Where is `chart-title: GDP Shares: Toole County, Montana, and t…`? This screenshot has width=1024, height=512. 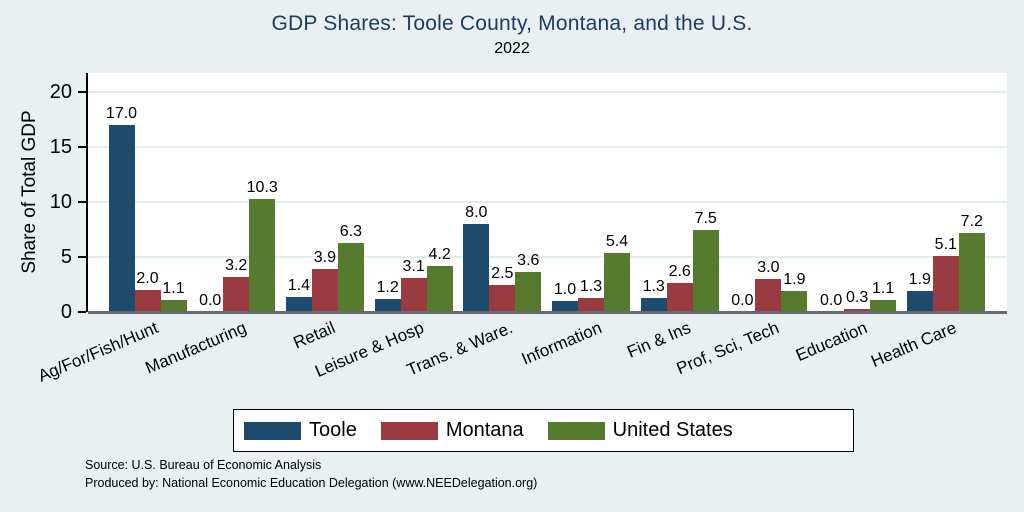
chart-title: GDP Shares: Toole County, Montana, and t… is located at coordinates (512, 23).